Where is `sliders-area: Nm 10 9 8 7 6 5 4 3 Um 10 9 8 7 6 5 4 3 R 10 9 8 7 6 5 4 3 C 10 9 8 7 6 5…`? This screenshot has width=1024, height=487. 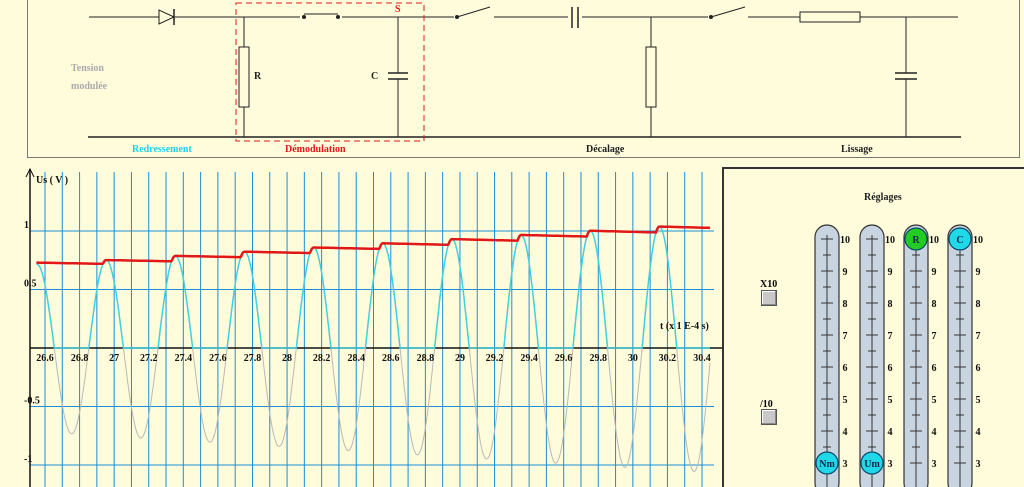 sliders-area: Nm 10 9 8 7 6 5 4 3 Um 10 9 8 7 6 5 4 3 R 10 9 8 7 6 5 4 3 C 10 9 8 7 6 5… is located at coordinates (898, 355).